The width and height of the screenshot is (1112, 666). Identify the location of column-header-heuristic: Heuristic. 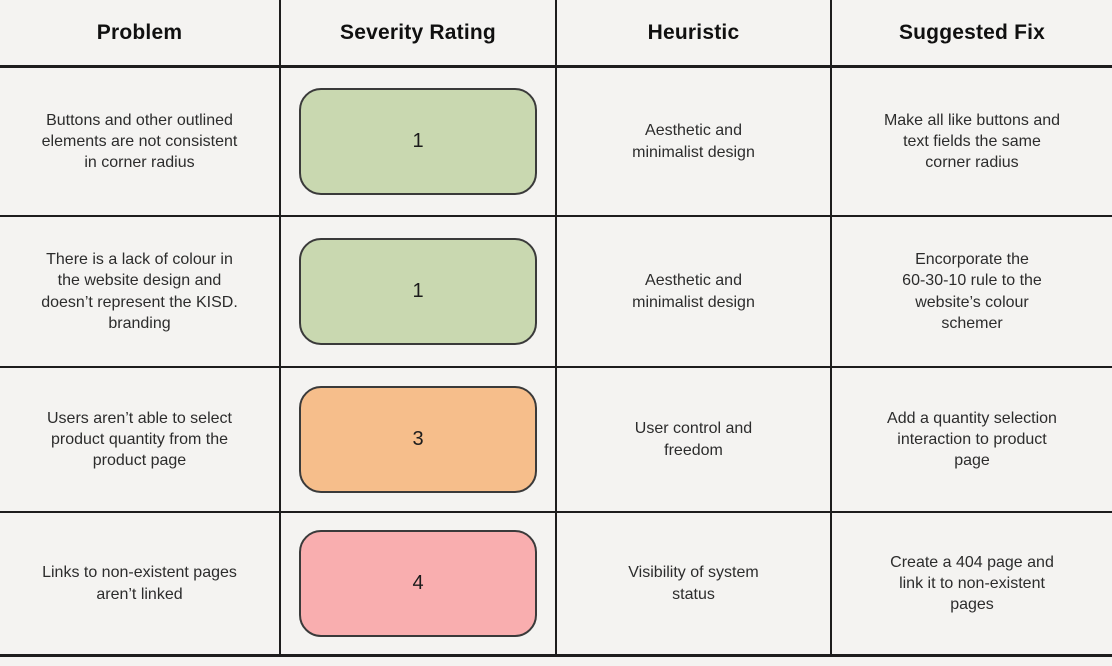
(694, 34).